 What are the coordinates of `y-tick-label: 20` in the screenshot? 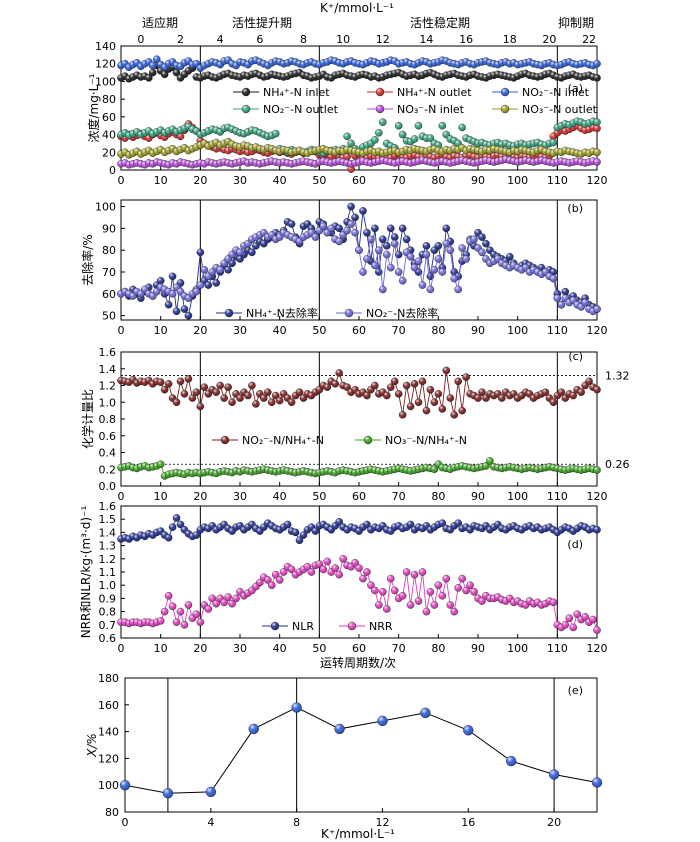 It's located at (109, 152).